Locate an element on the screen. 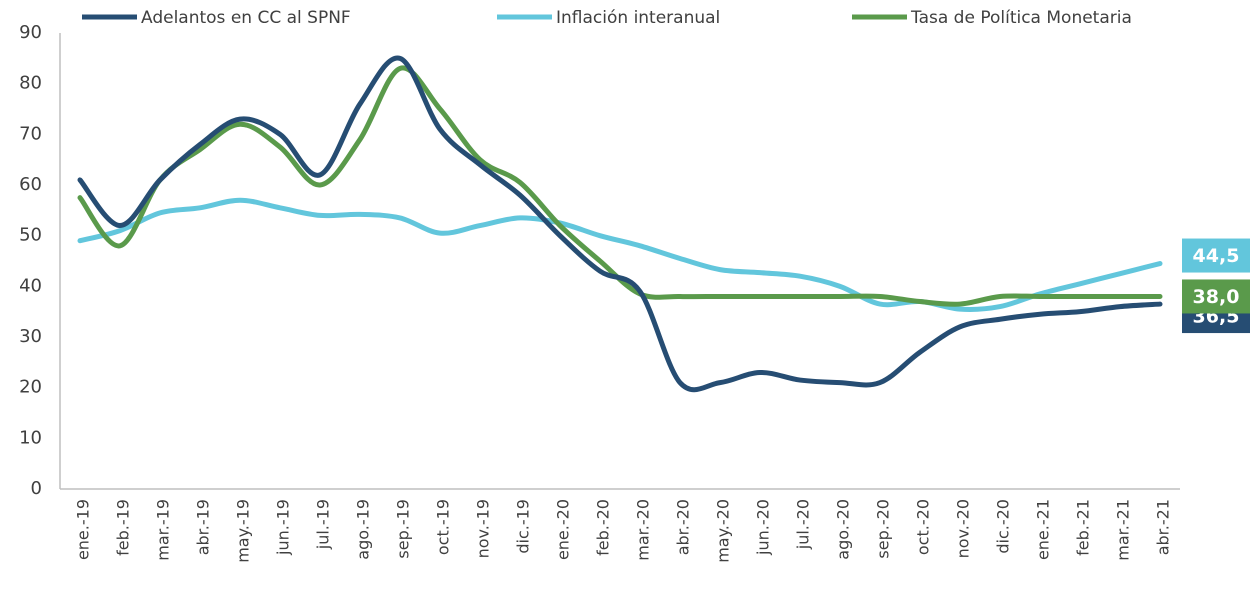 This screenshot has height=593, width=1250. y-tick-label: 60 is located at coordinates (30, 184).